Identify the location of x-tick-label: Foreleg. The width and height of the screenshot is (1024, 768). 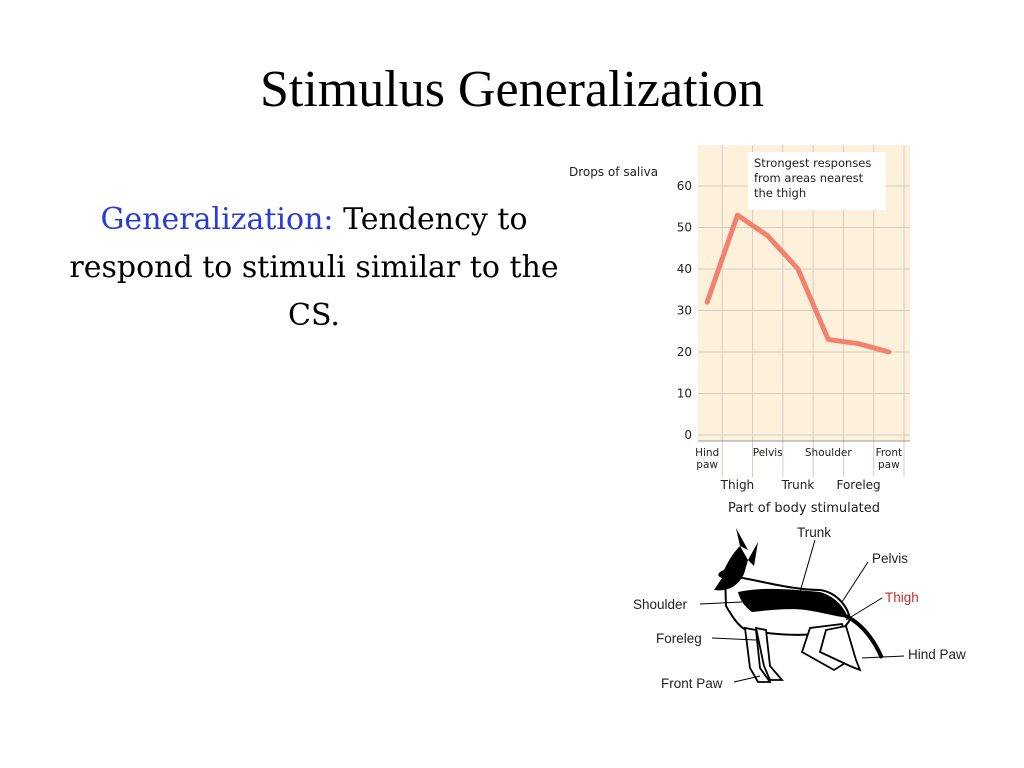
(858, 485).